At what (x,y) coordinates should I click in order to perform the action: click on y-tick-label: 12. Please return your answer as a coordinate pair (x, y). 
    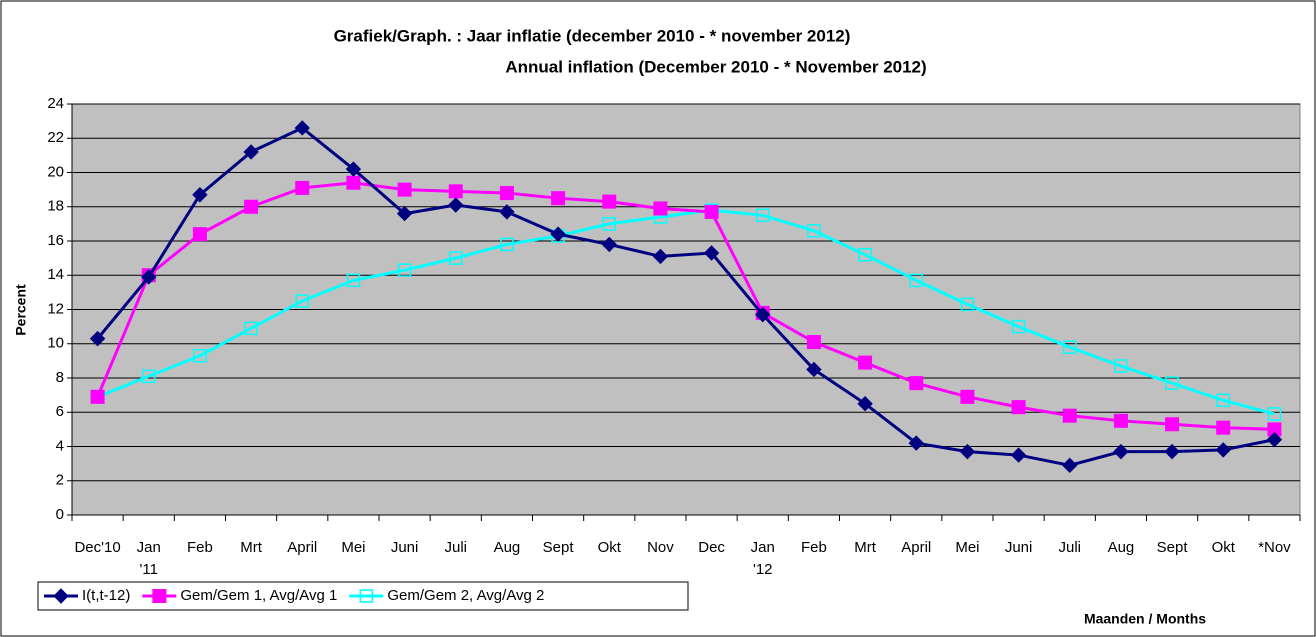
    Looking at the image, I should click on (55, 308).